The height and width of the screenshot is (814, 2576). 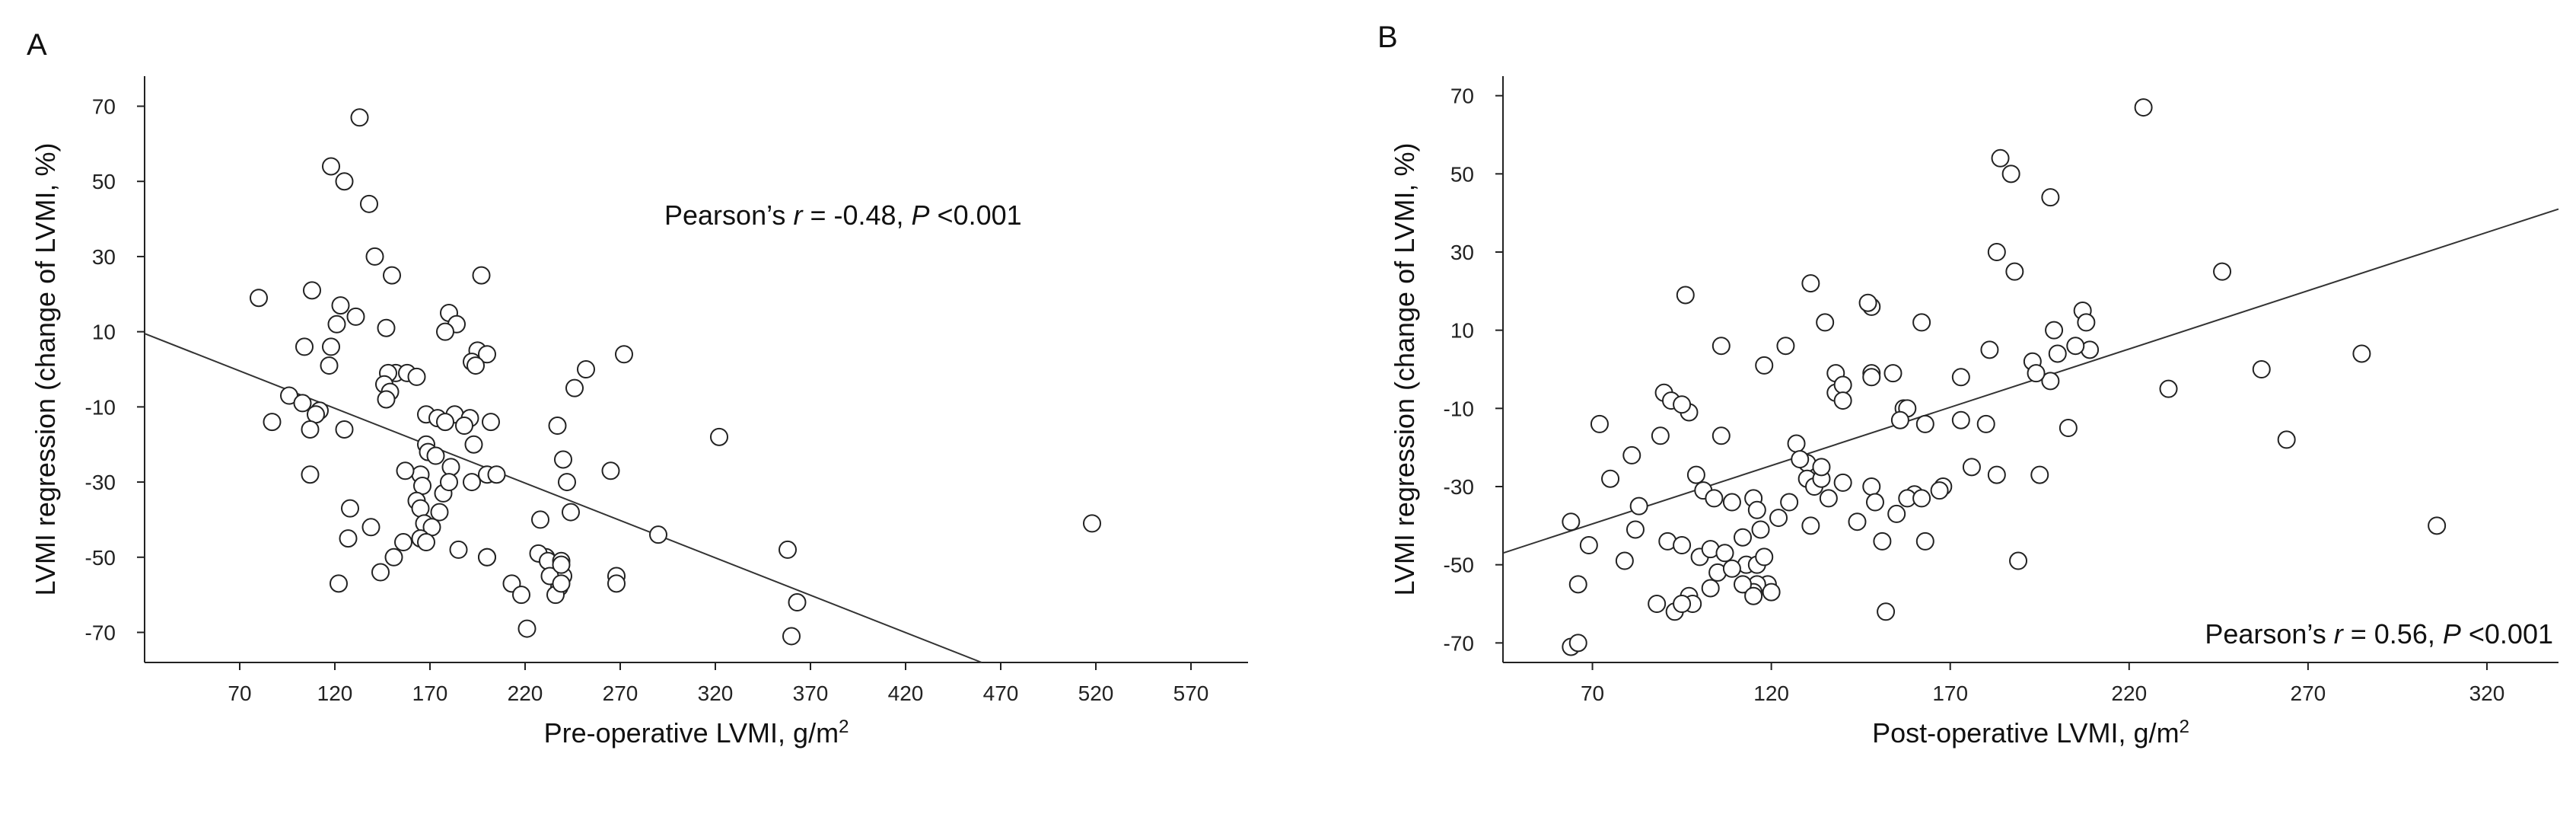 I want to click on y-tick-label-a: -70, so click(x=100, y=633).